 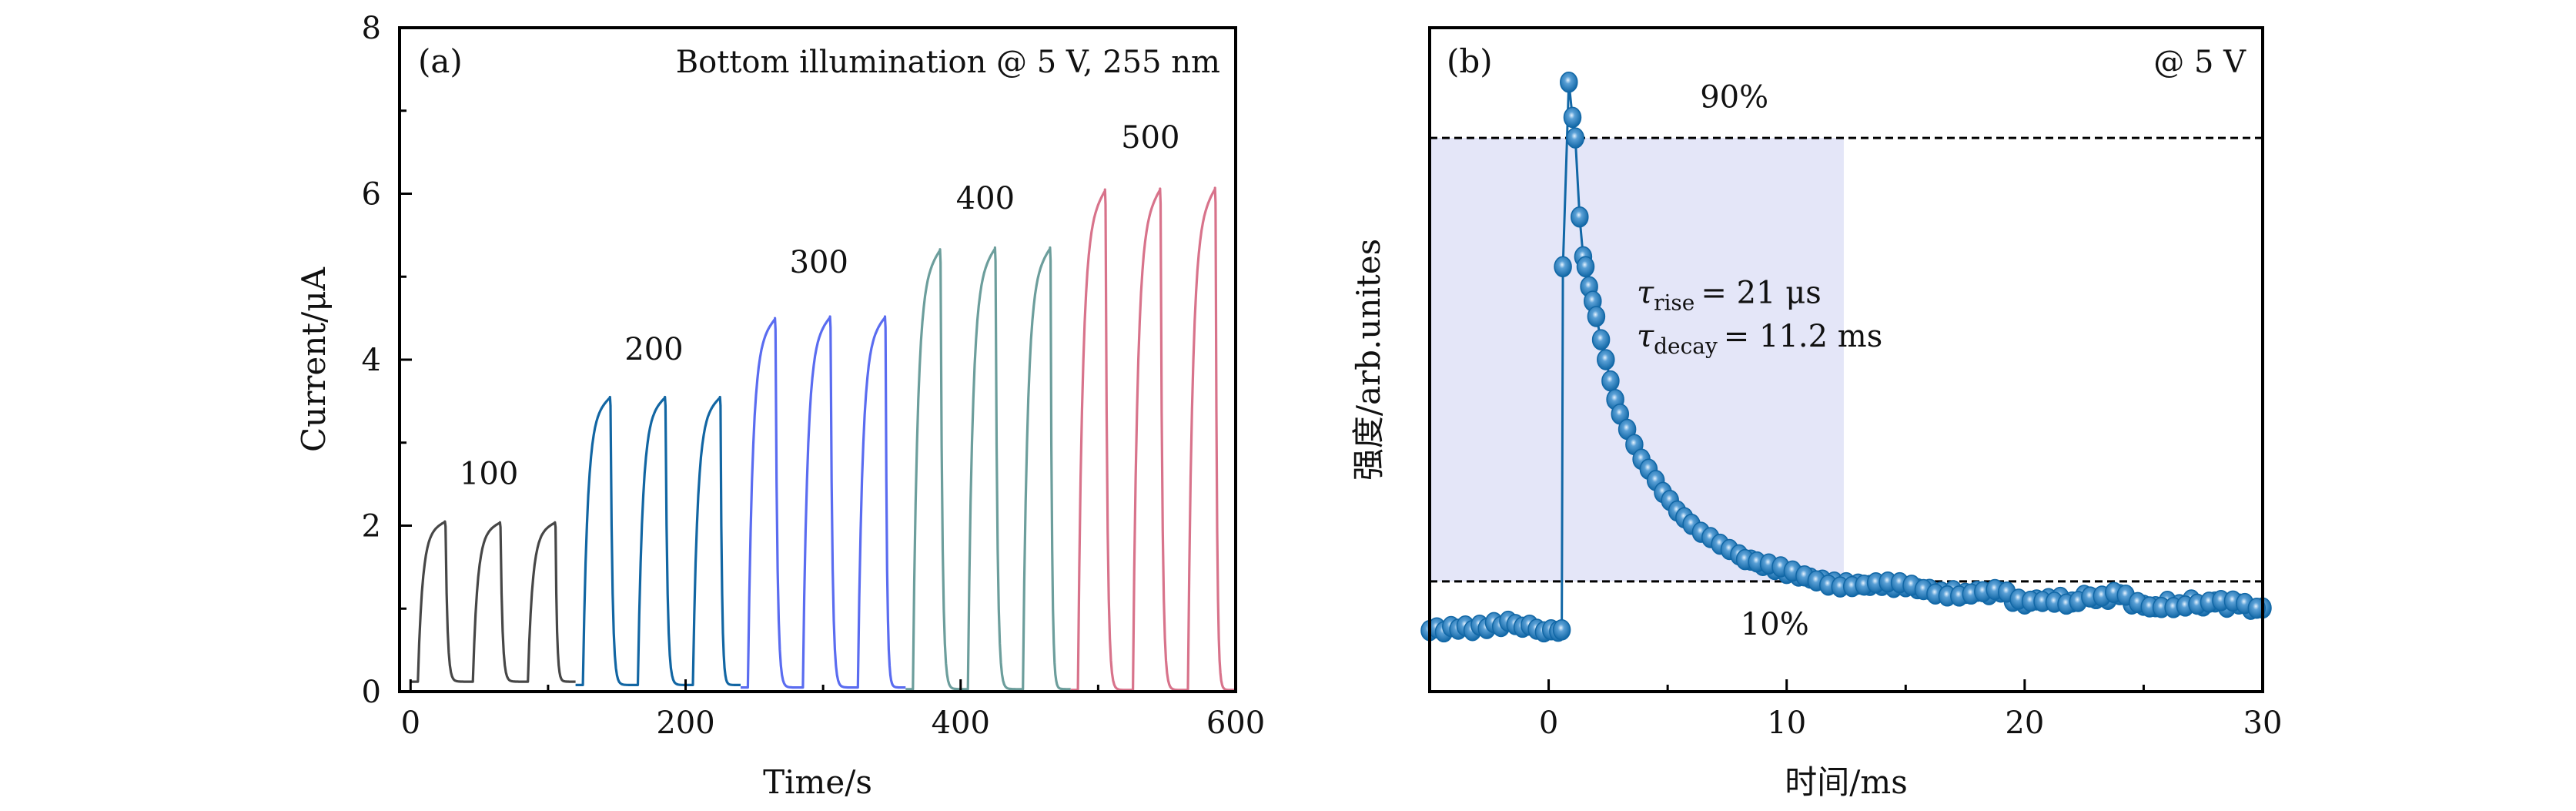 What do you see at coordinates (493, 601) in the screenshot?
I see `series-100-trace` at bounding box center [493, 601].